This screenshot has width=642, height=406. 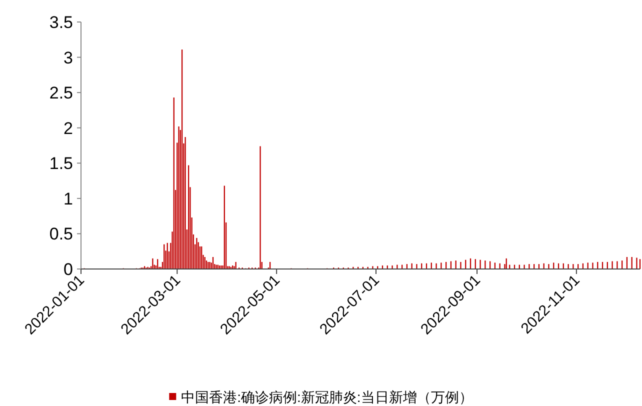 I want to click on y-tick-label: 1.5, so click(x=61, y=164).